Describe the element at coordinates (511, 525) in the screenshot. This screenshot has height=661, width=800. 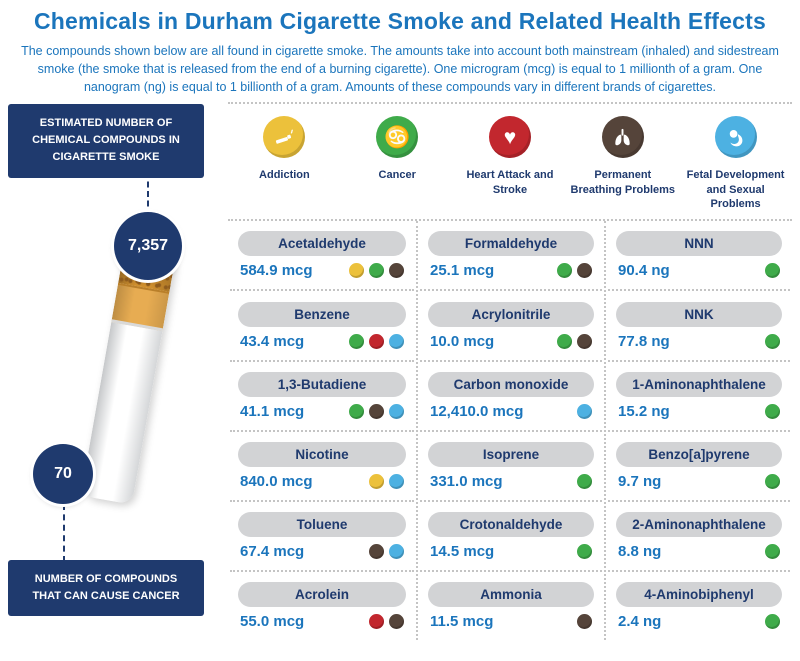
I see `chemical-name: Crotonaldehyde` at that location.